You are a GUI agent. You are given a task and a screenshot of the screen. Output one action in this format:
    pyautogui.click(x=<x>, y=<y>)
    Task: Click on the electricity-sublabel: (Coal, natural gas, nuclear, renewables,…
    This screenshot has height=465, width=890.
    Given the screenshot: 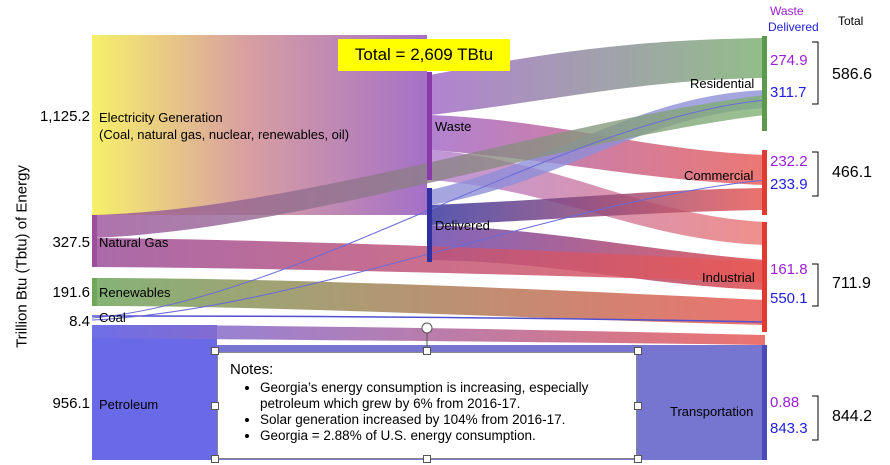 What is the action you would take?
    pyautogui.click(x=224, y=134)
    